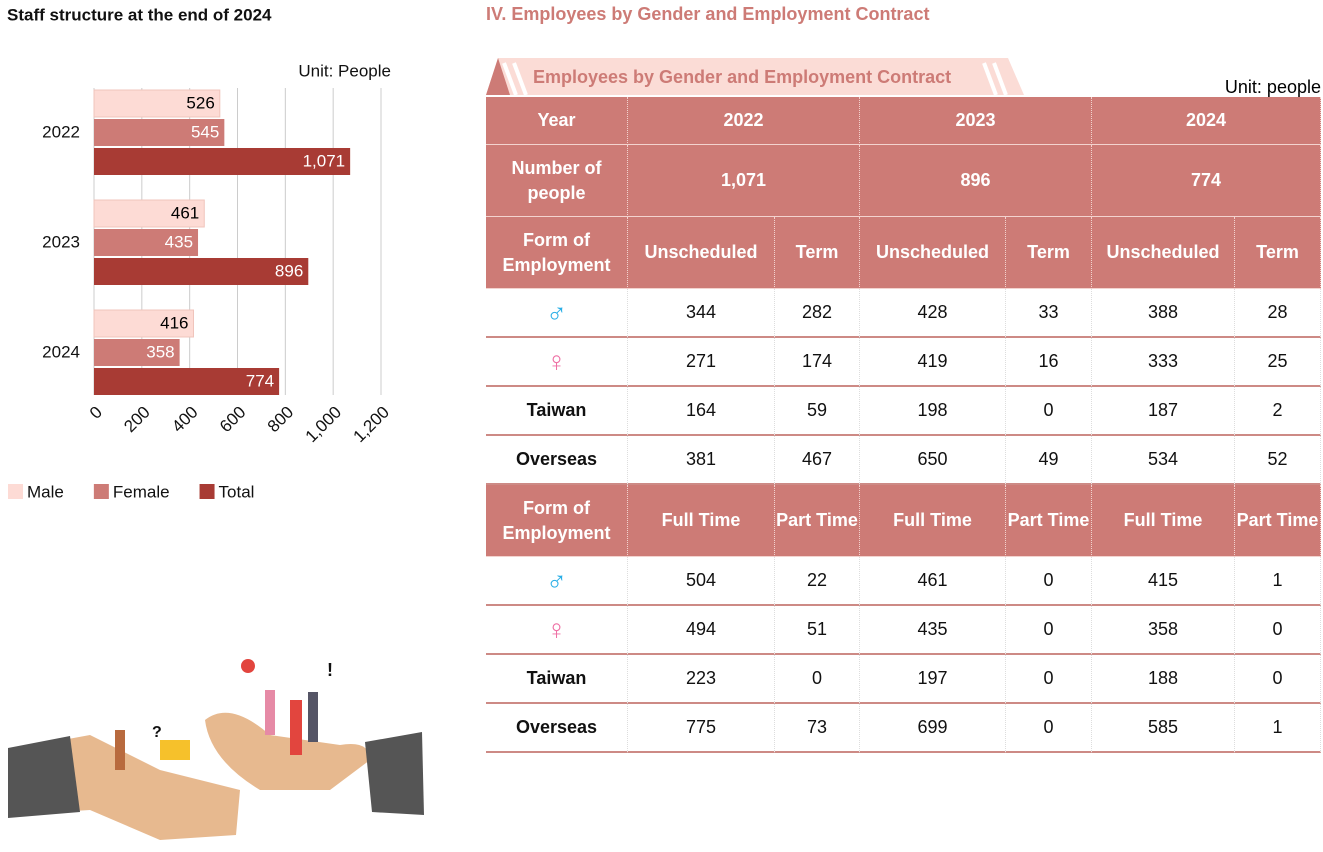 The width and height of the screenshot is (1323, 852). What do you see at coordinates (324, 425) in the screenshot?
I see `x-tick-label: 1,000` at bounding box center [324, 425].